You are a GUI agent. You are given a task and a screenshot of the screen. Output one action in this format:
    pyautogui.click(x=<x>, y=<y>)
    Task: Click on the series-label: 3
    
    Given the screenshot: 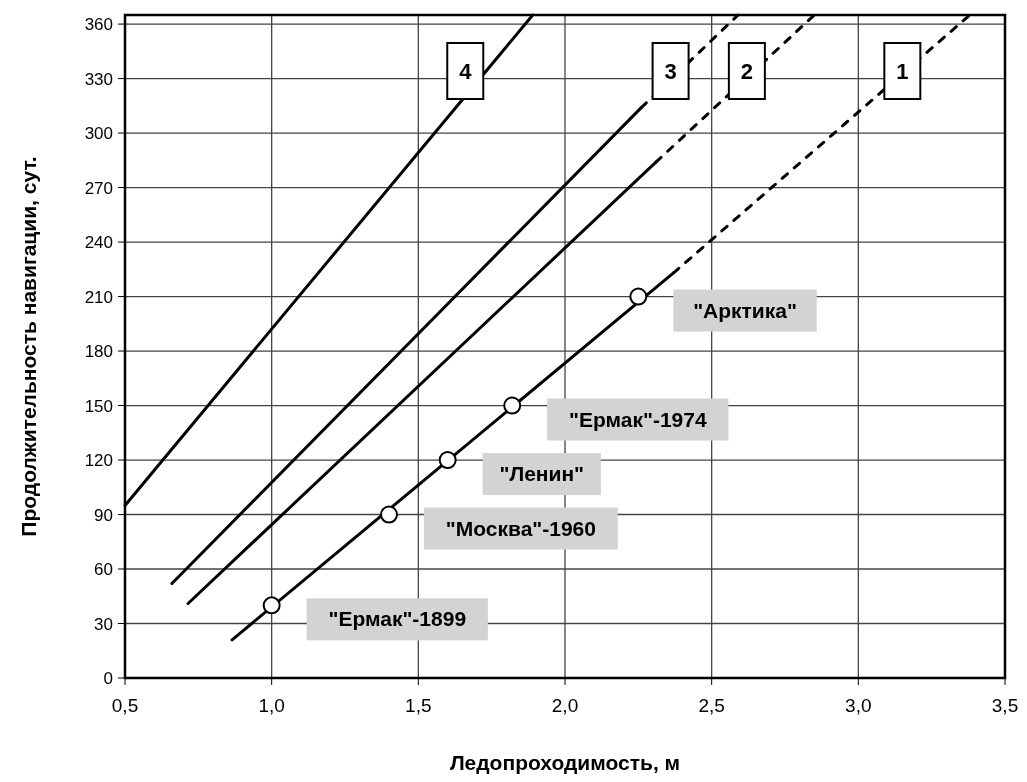 What is the action you would take?
    pyautogui.click(x=670, y=71)
    